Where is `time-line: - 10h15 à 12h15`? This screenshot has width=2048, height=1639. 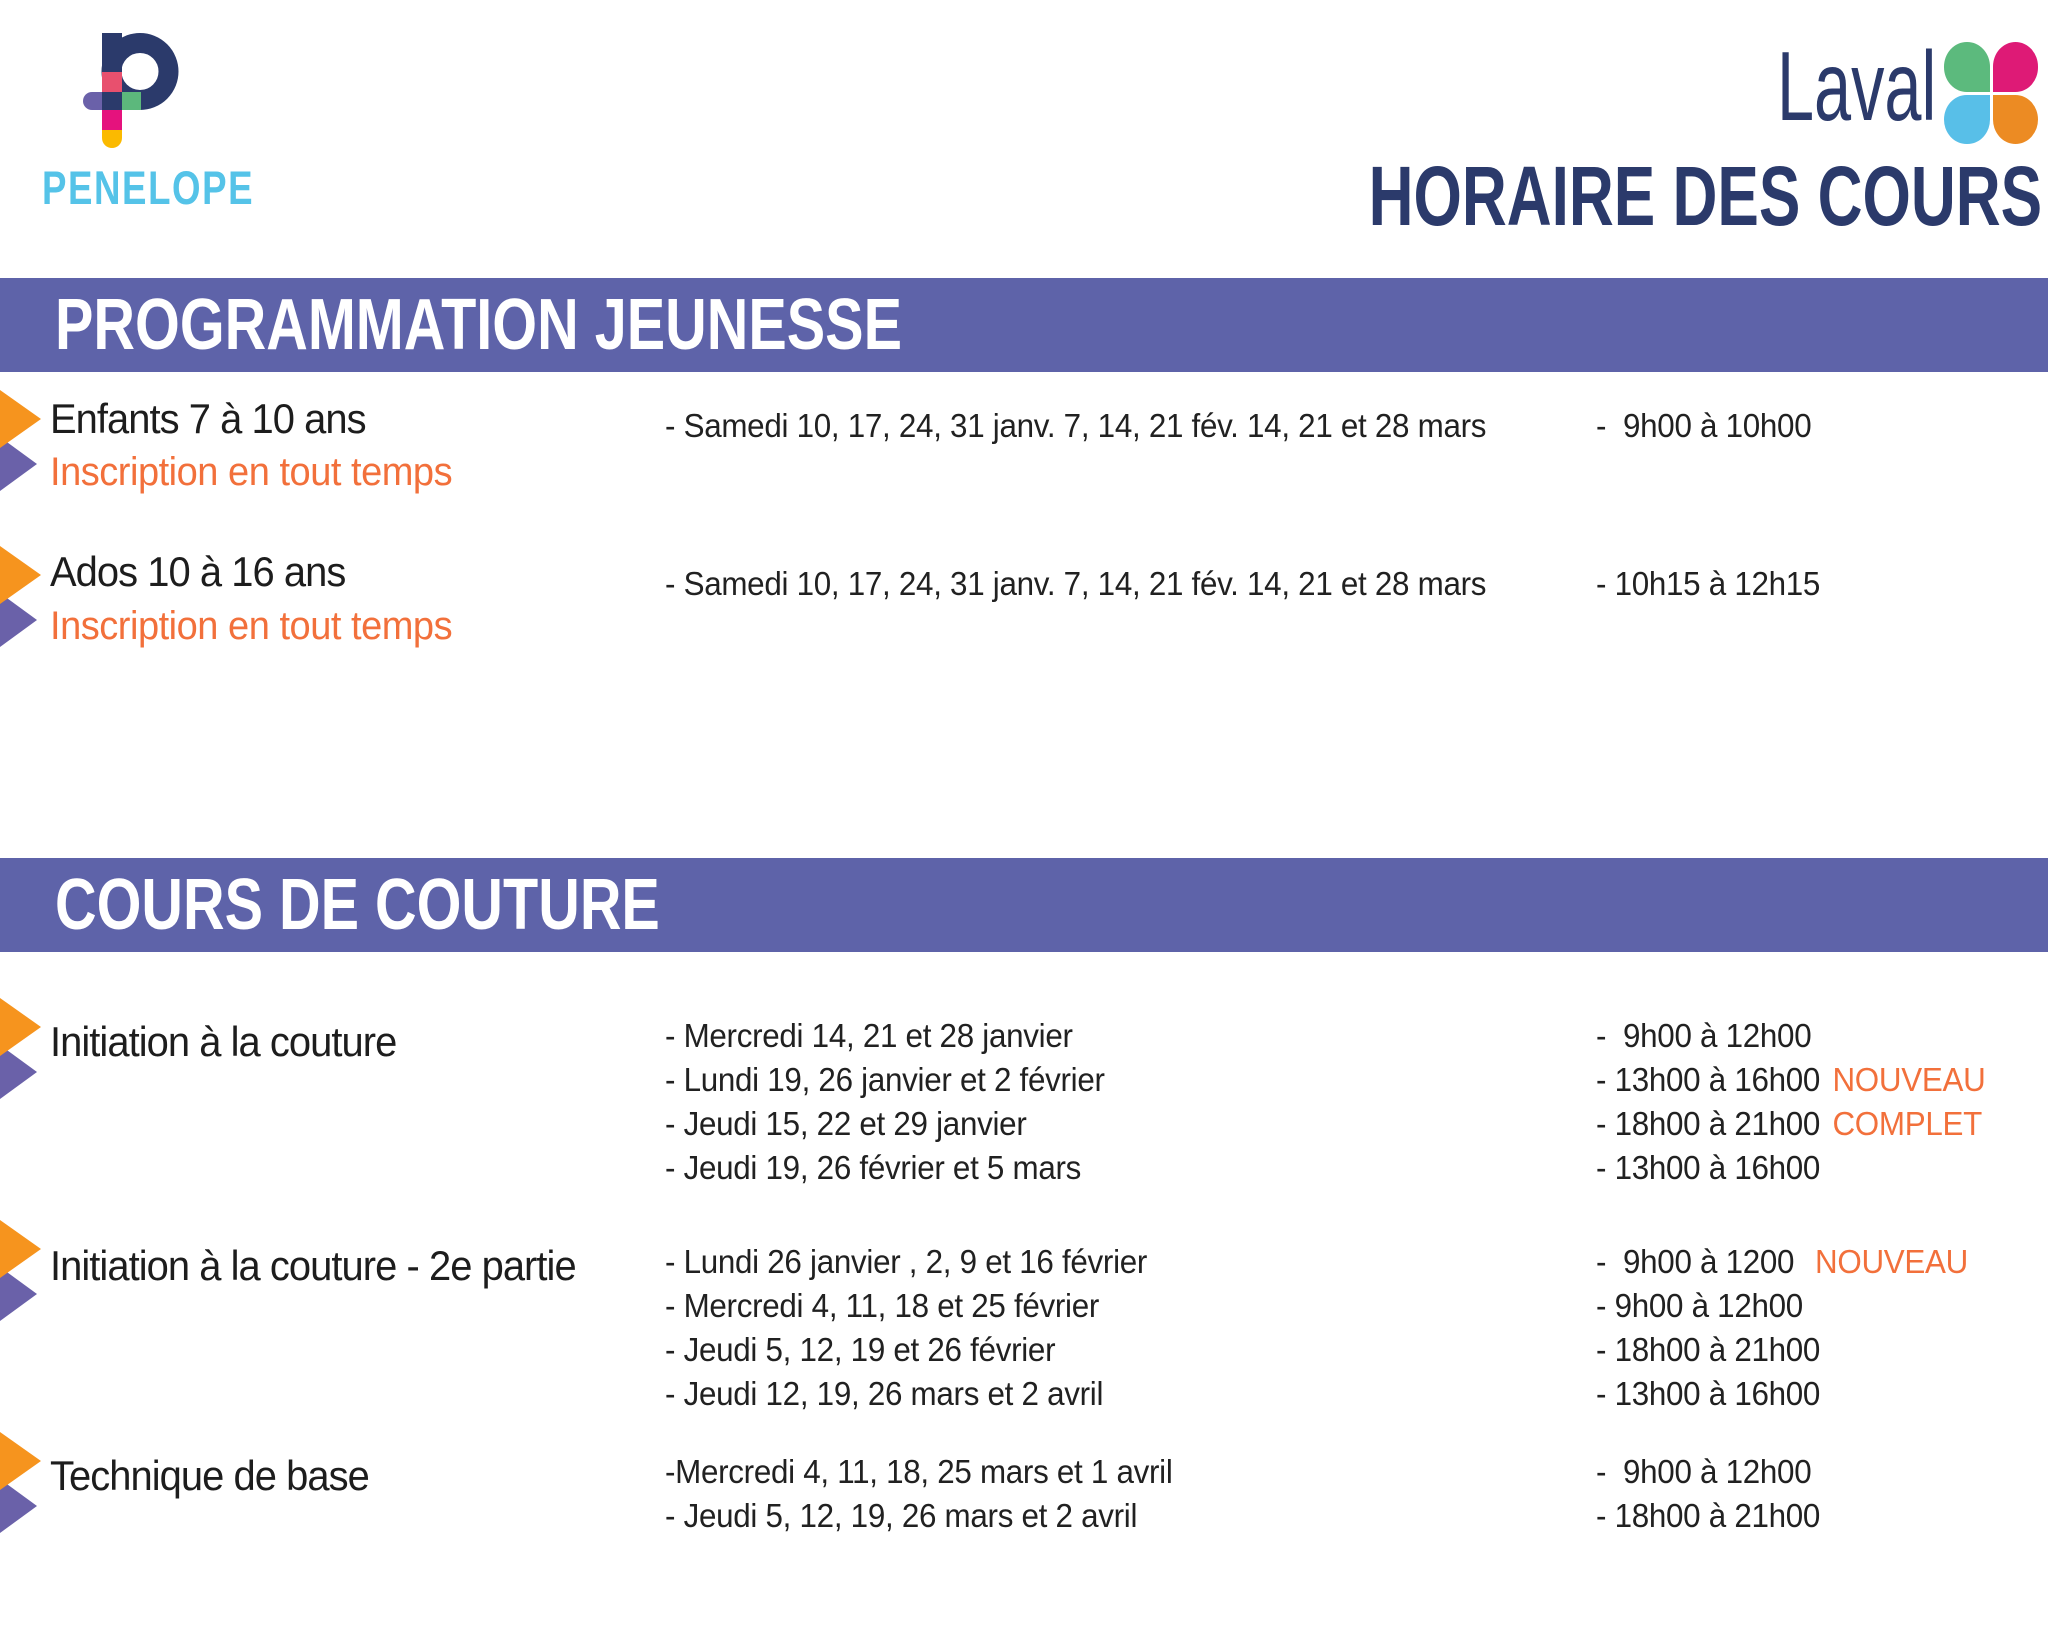
time-line: - 10h15 à 12h15 is located at coordinates (1714, 584).